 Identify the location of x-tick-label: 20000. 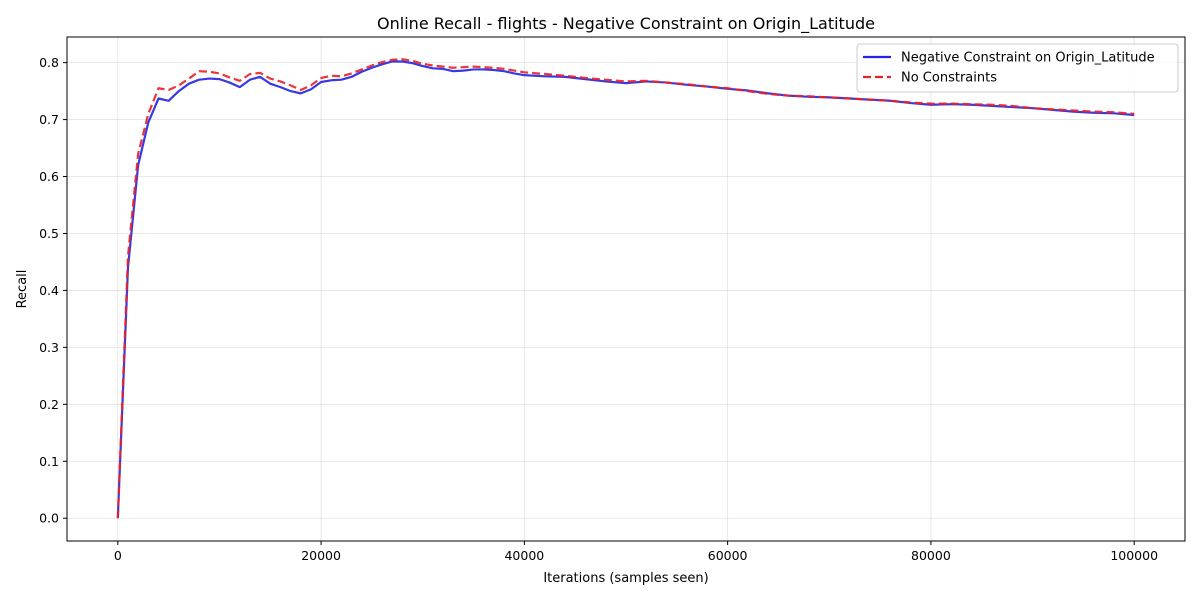
(321, 555).